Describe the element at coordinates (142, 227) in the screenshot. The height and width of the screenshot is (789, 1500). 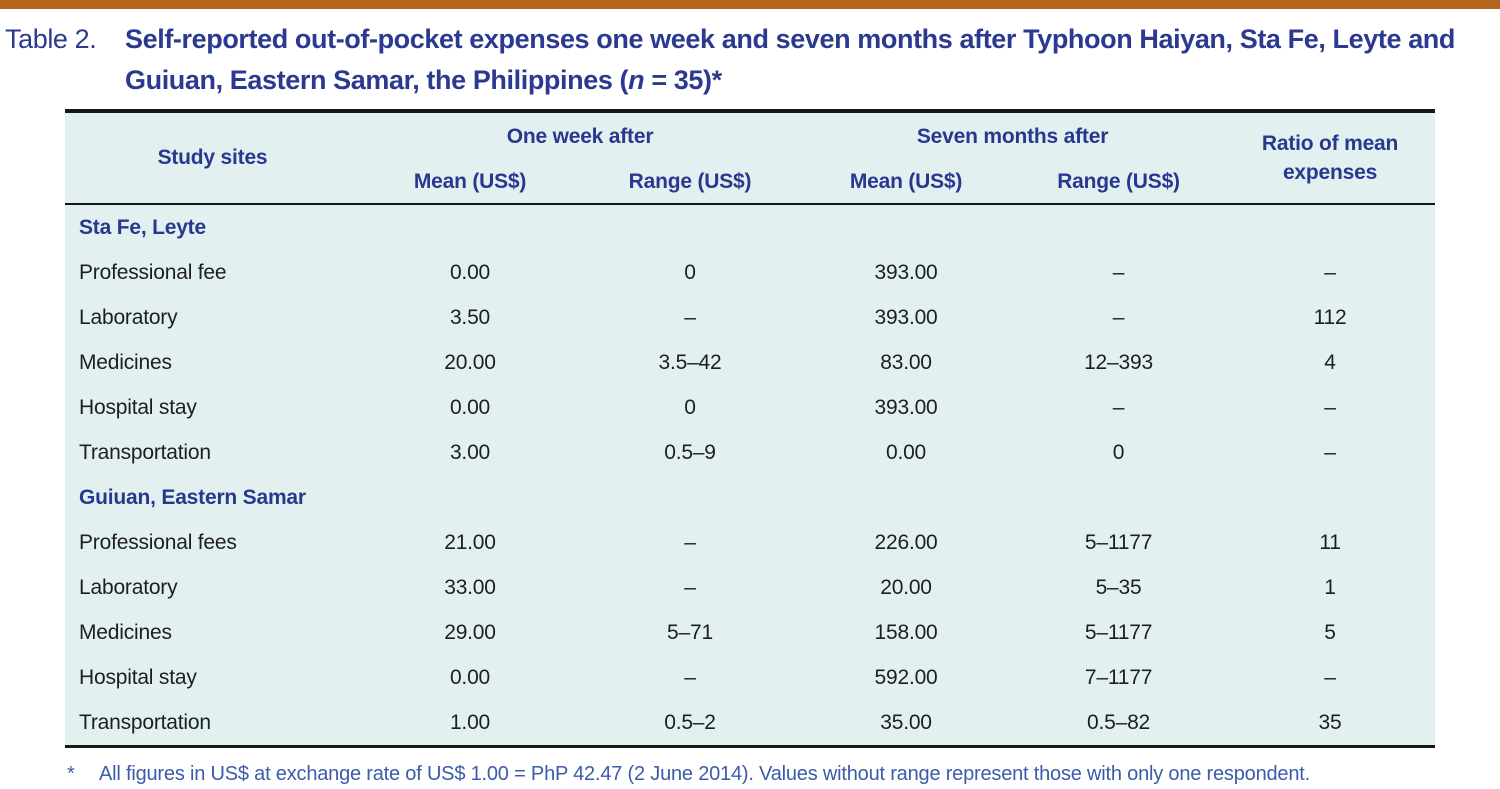
I see `section-name: Sta Fe, Leyte` at that location.